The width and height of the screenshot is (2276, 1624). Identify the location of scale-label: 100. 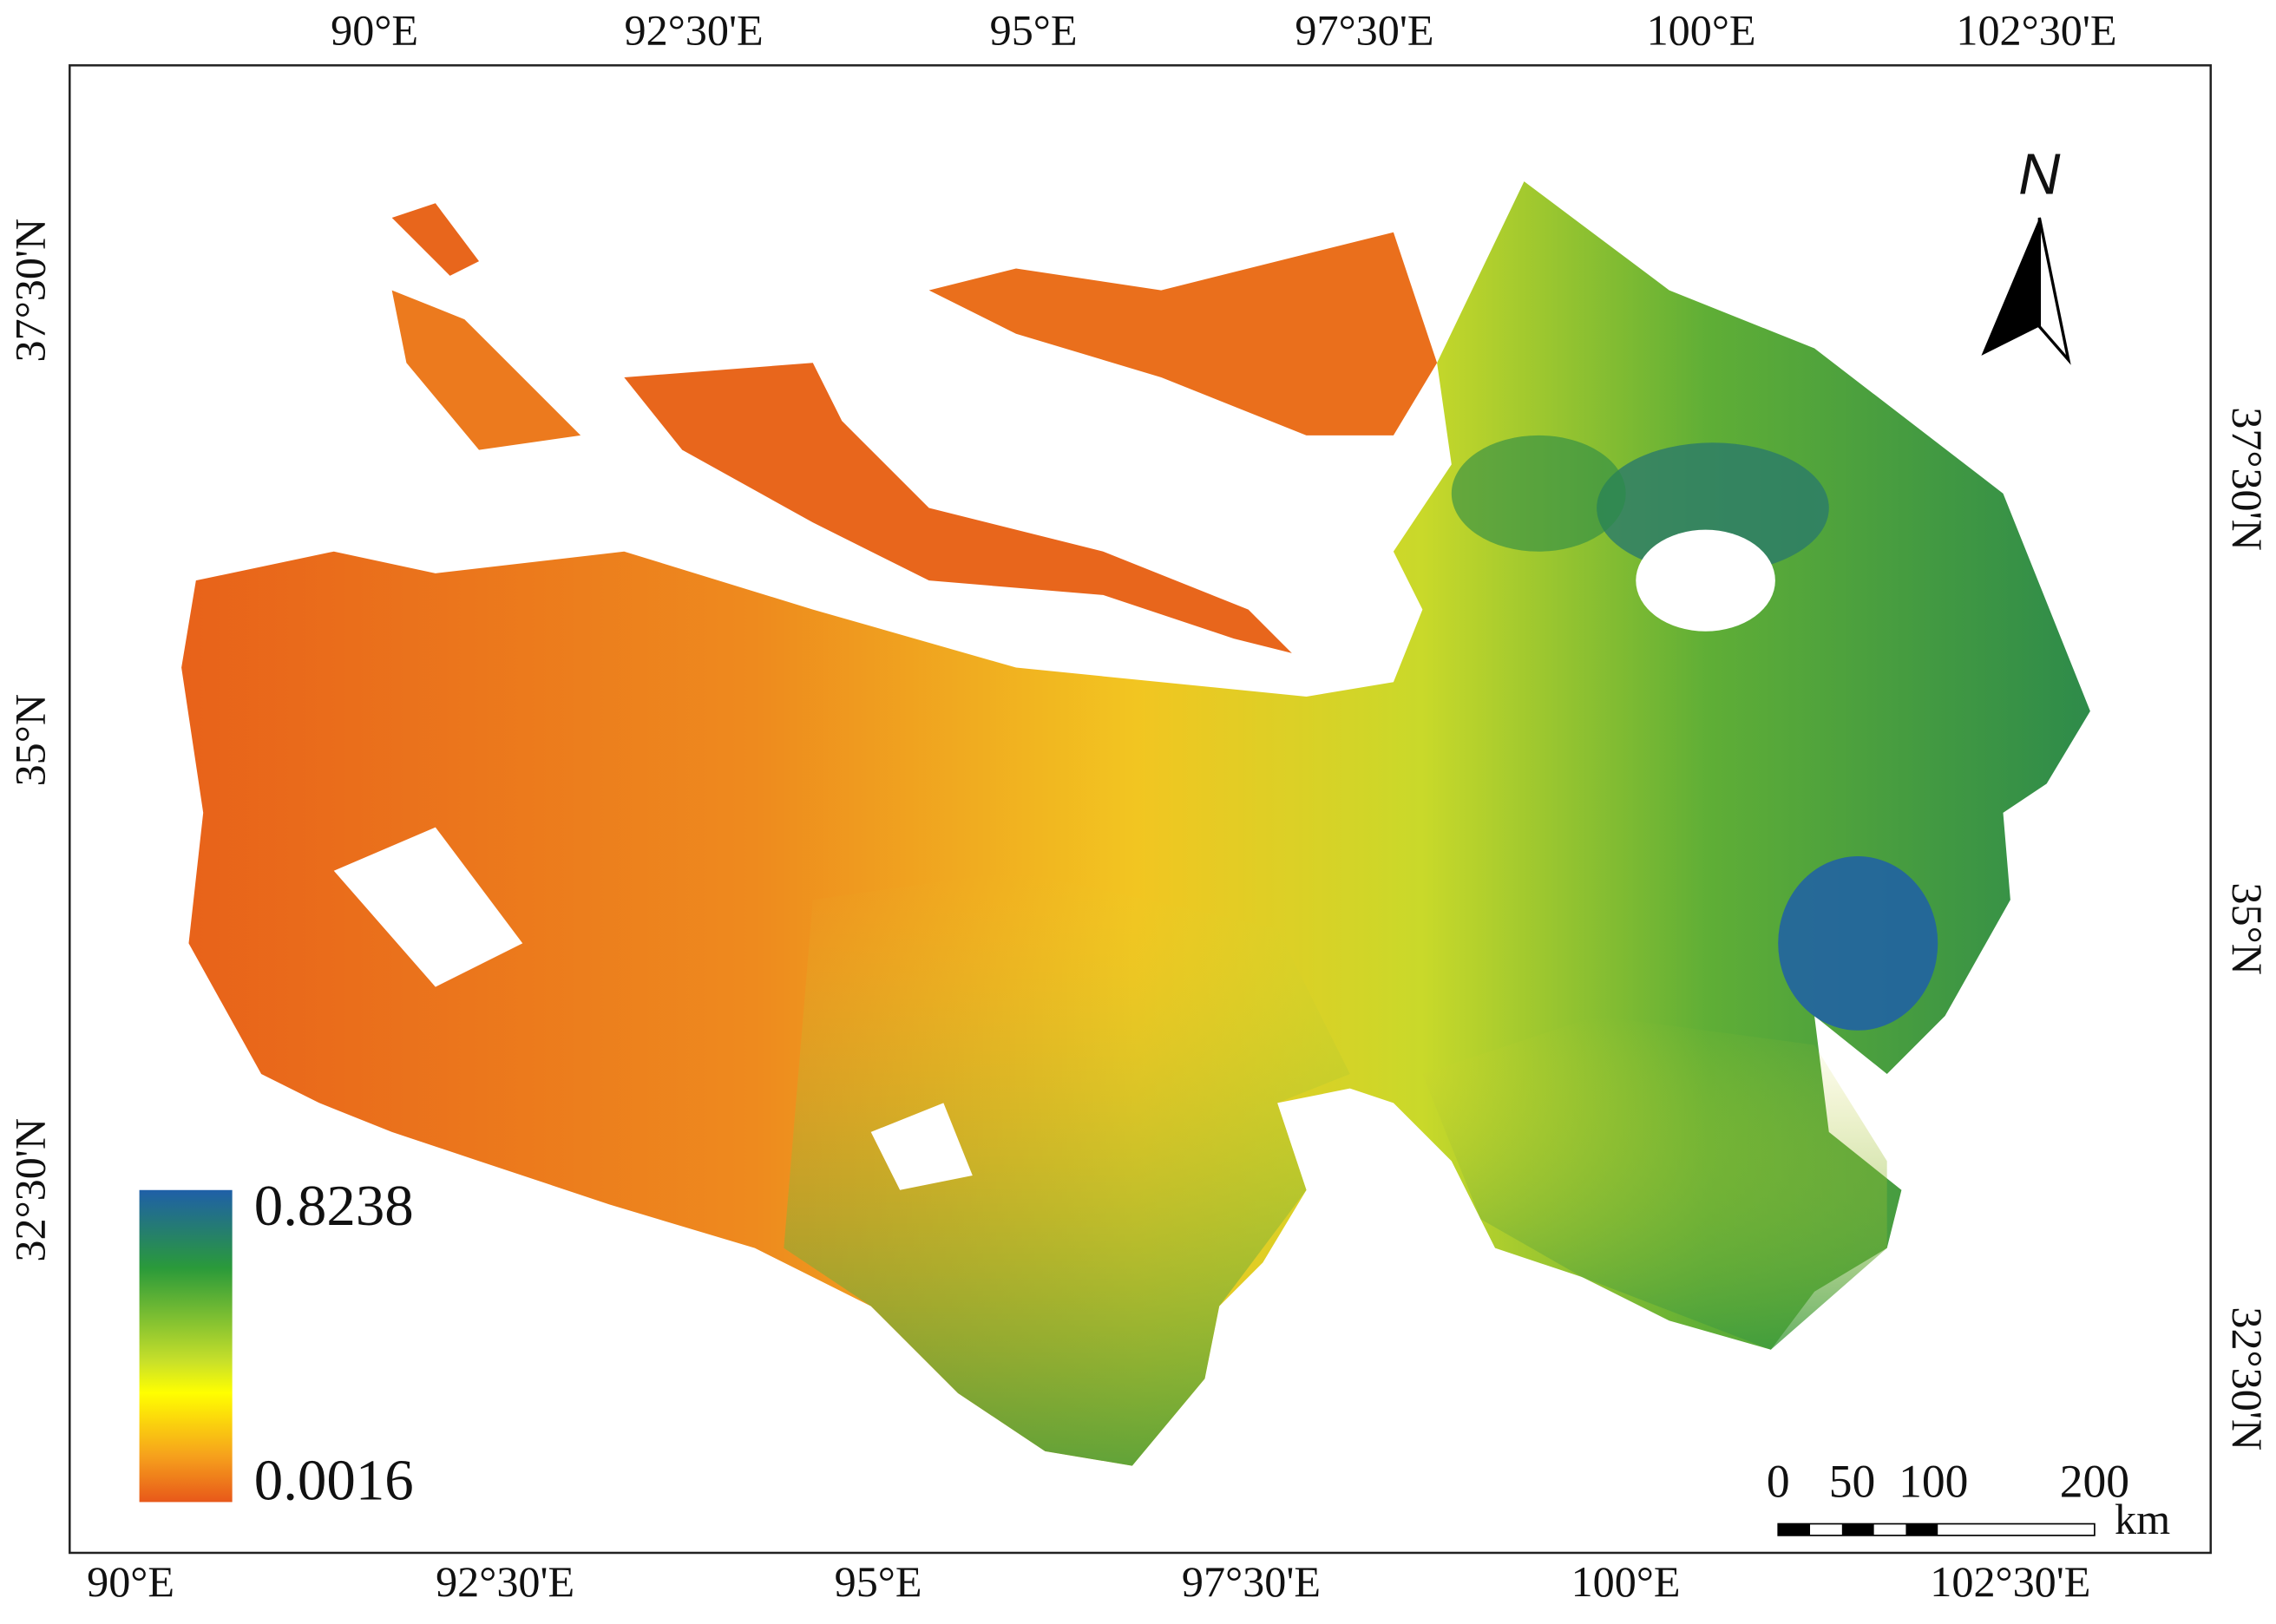
(1933, 1481).